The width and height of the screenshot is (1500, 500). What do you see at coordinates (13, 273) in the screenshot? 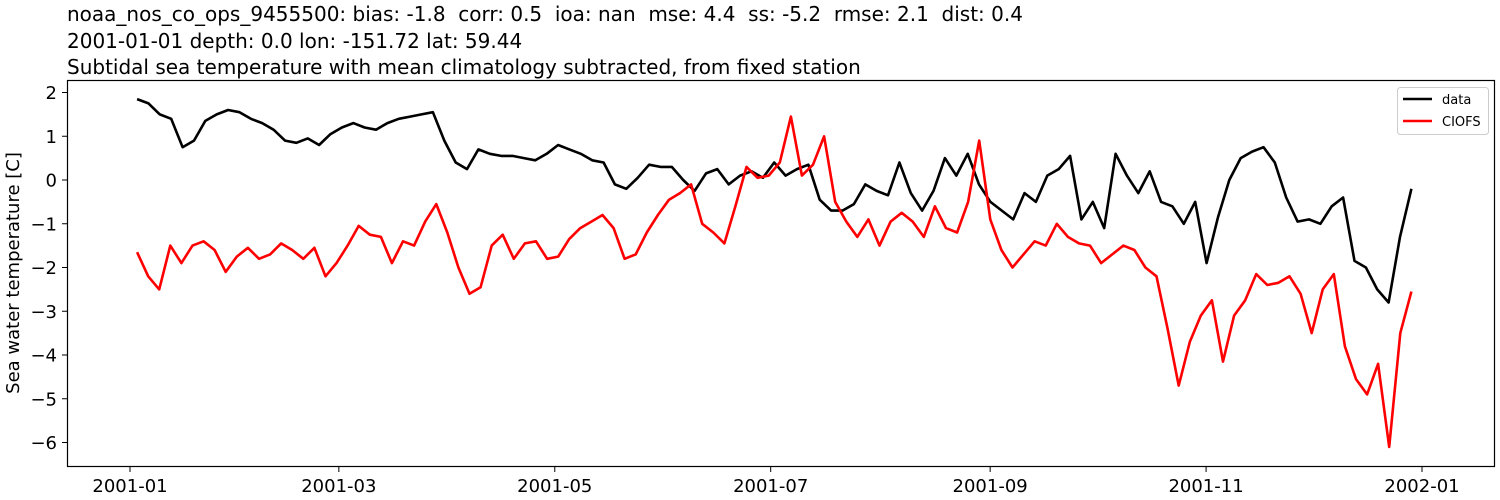
I see `y-axis-label: Sea water temperature [C]` at bounding box center [13, 273].